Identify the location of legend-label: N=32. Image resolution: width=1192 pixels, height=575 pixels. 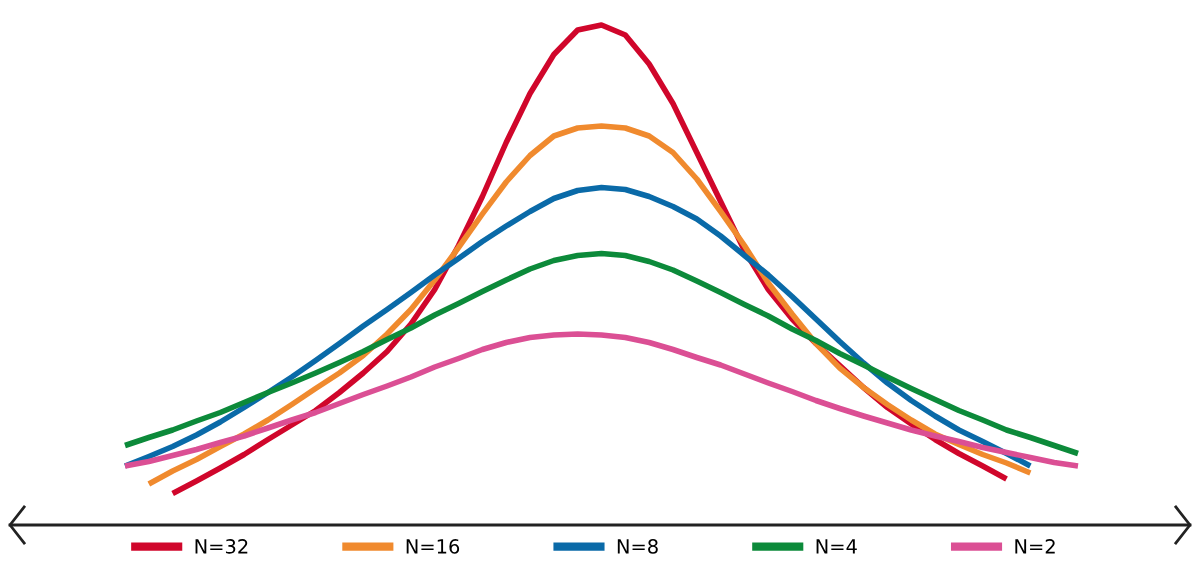
(221, 546).